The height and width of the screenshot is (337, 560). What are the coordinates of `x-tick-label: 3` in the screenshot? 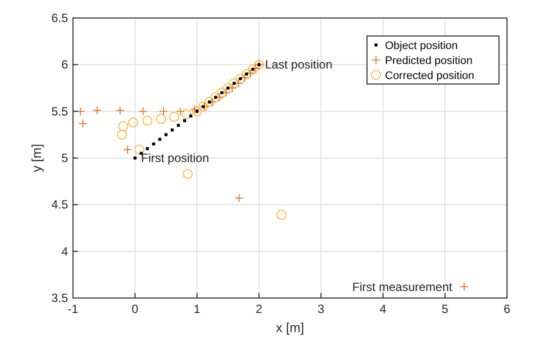 It's located at (321, 309).